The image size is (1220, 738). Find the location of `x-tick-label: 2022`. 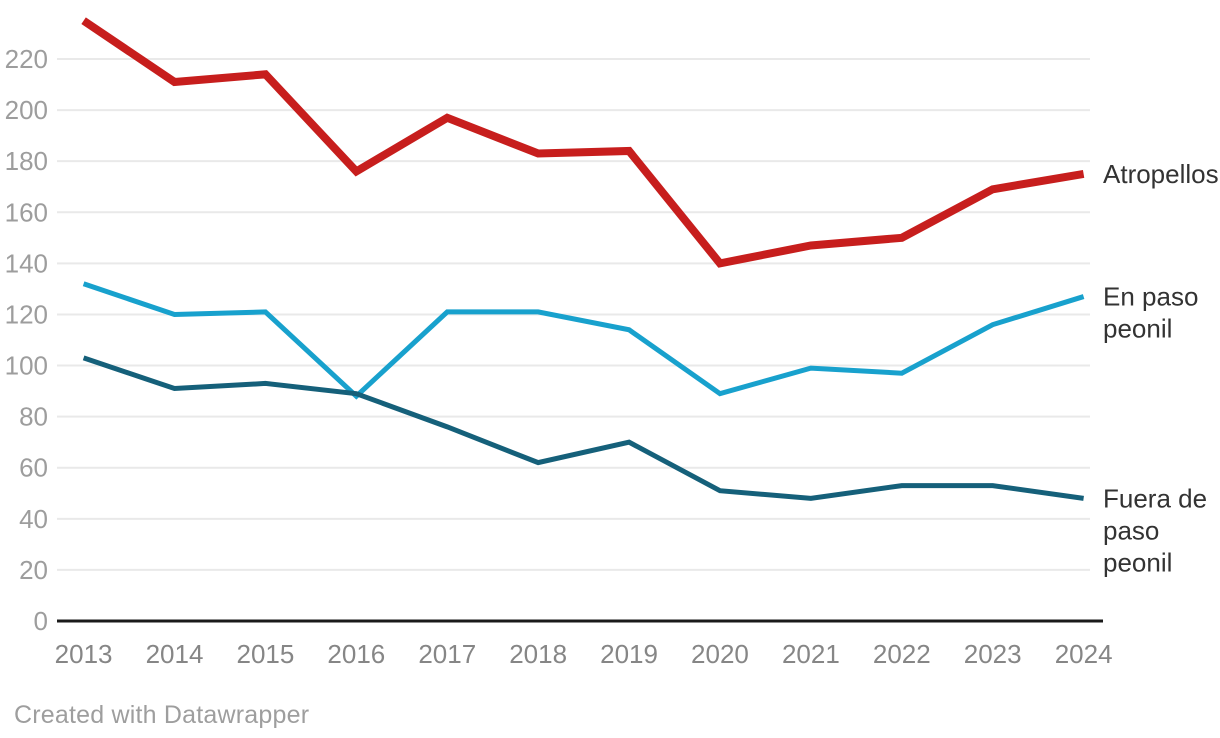

x-tick-label: 2022 is located at coordinates (902, 654).